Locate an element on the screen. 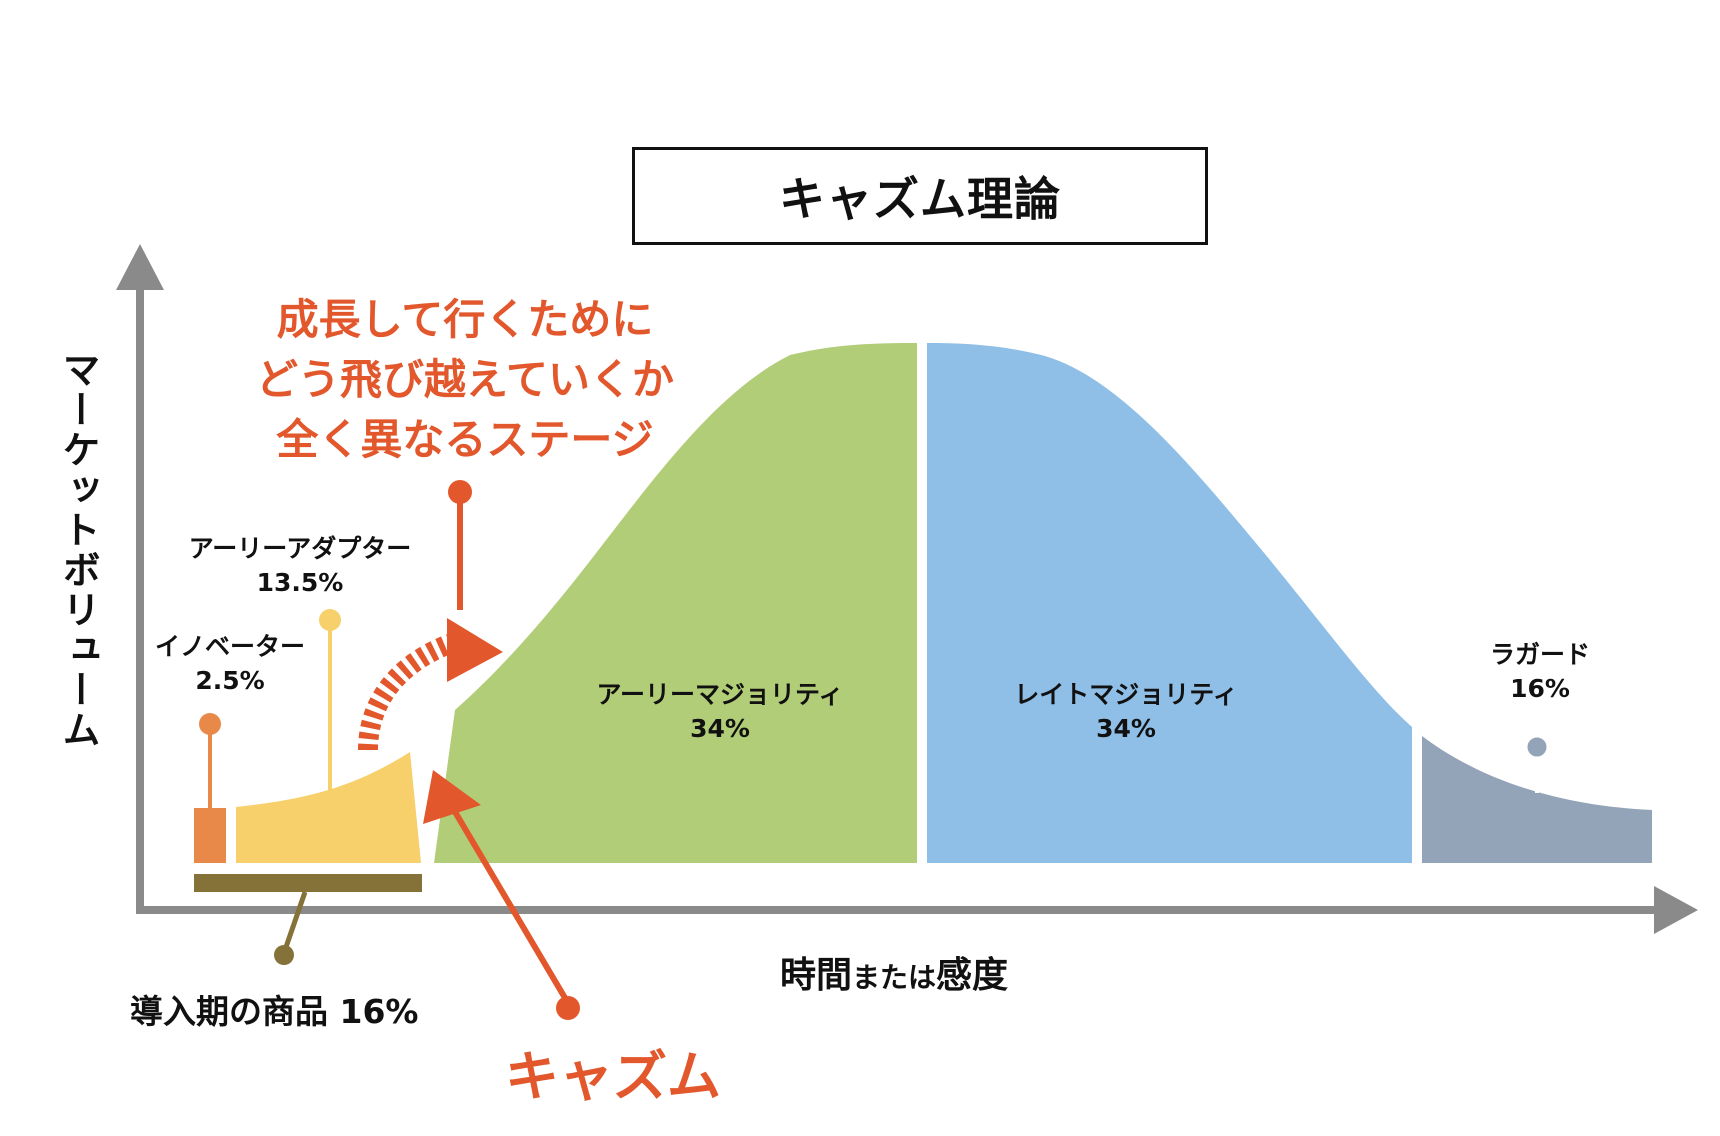 This screenshot has width=1720, height=1136. diagram-title: キャズム理論 is located at coordinates (920, 196).